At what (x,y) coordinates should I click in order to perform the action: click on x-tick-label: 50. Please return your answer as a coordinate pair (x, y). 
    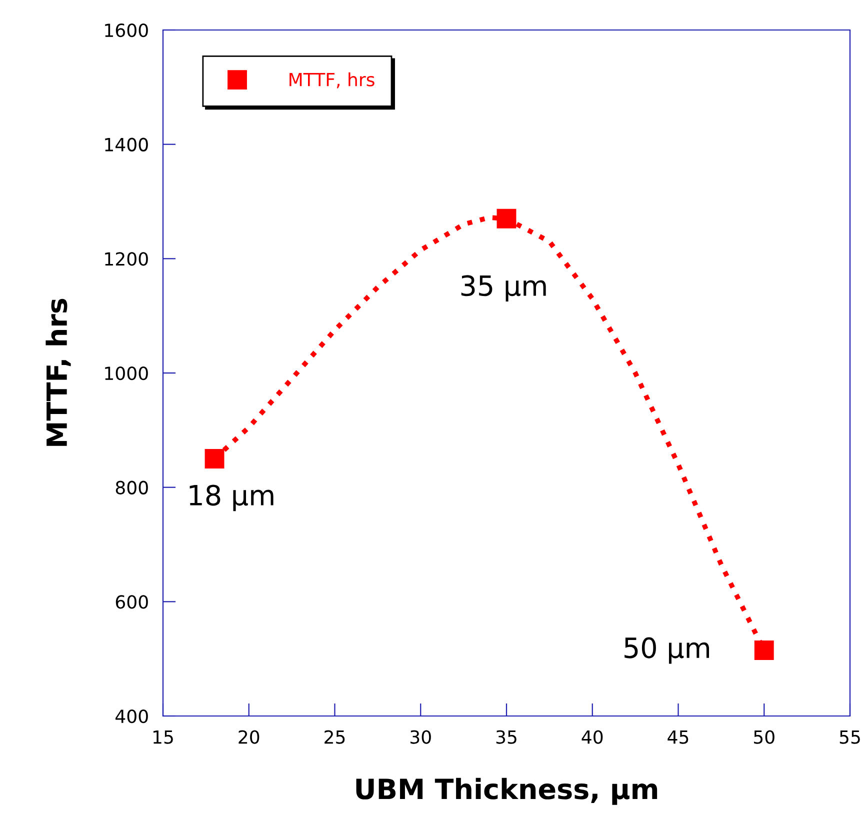
    Looking at the image, I should click on (764, 737).